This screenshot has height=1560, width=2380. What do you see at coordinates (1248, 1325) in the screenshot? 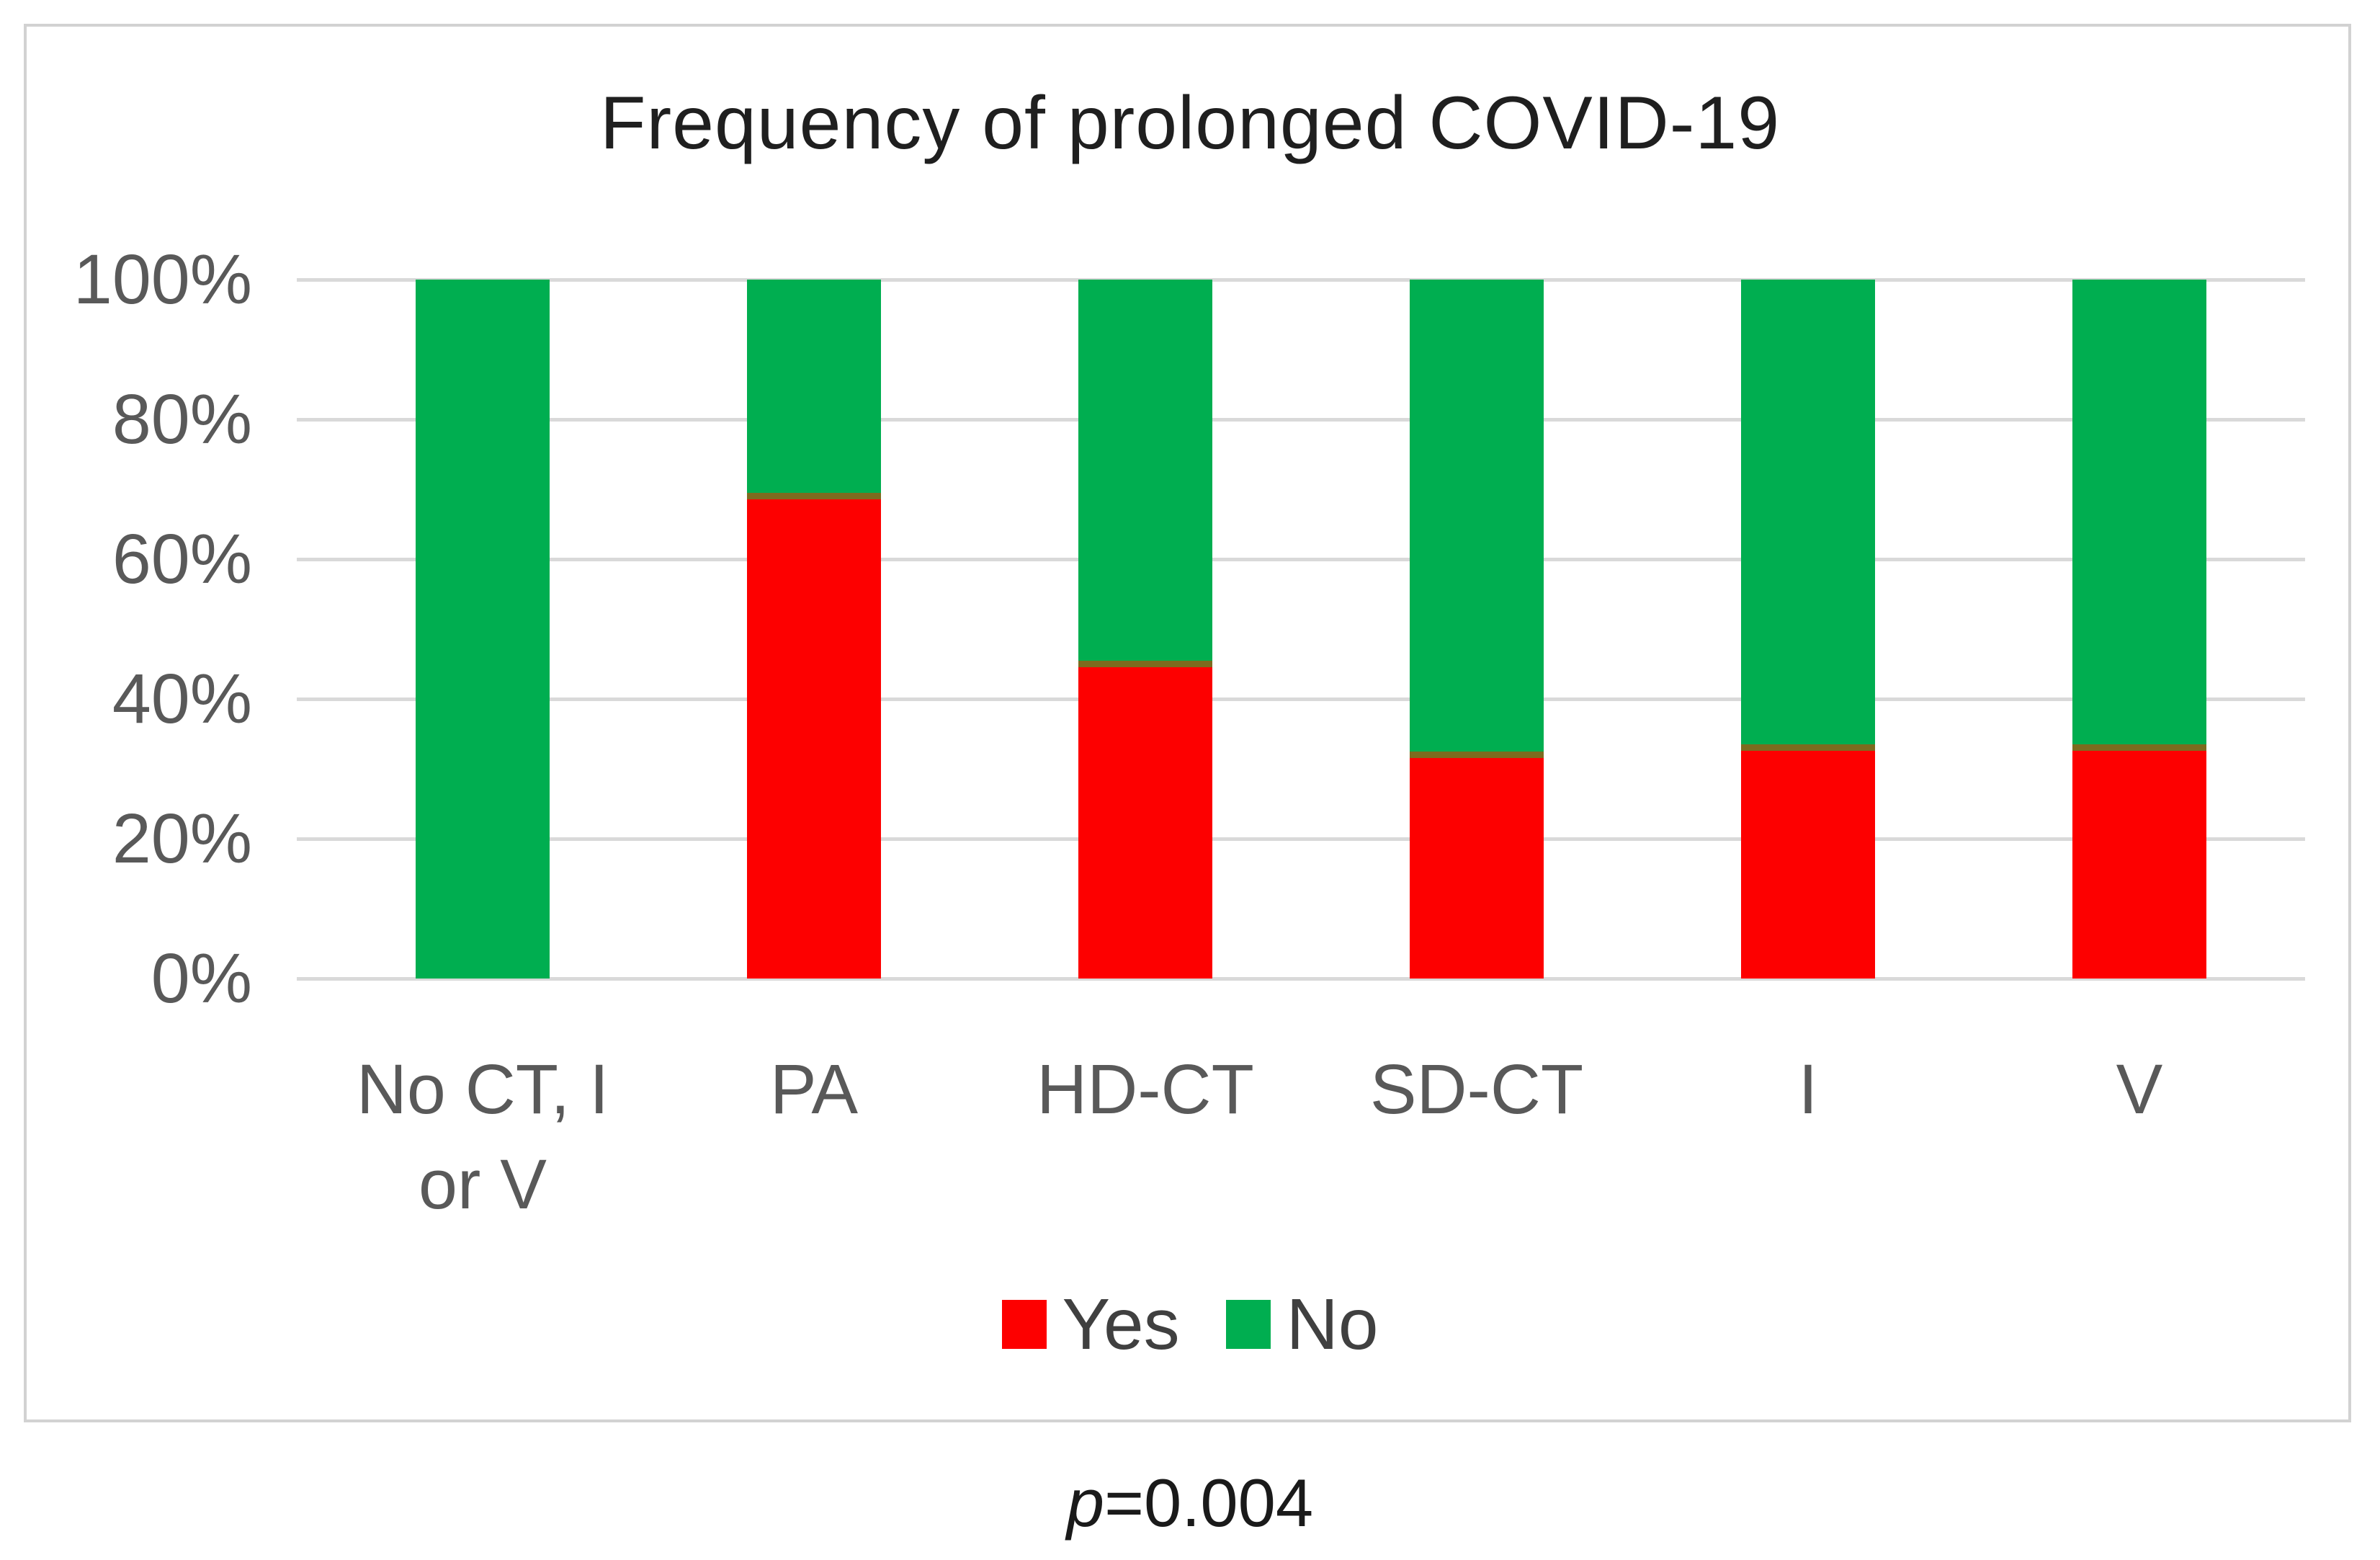
I see `legend-swatch-no` at bounding box center [1248, 1325].